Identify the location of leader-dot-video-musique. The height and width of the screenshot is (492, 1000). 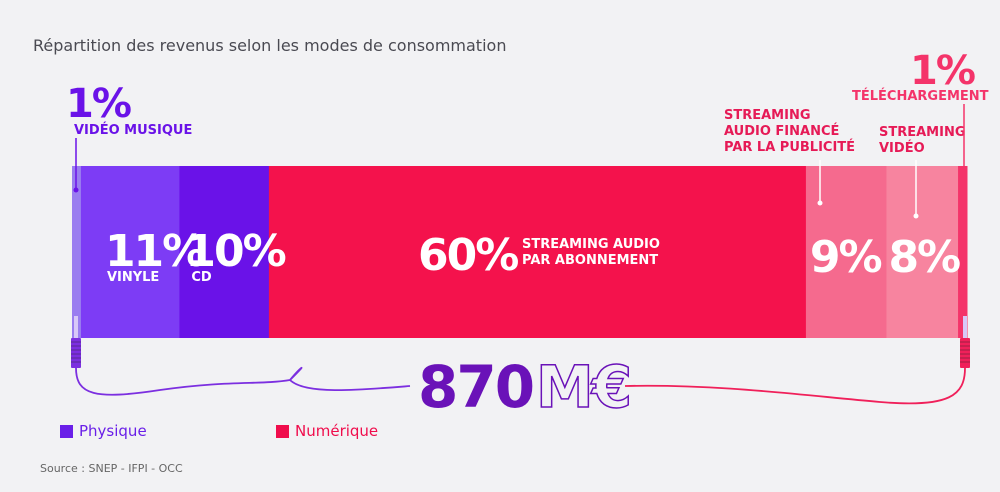
(76, 190).